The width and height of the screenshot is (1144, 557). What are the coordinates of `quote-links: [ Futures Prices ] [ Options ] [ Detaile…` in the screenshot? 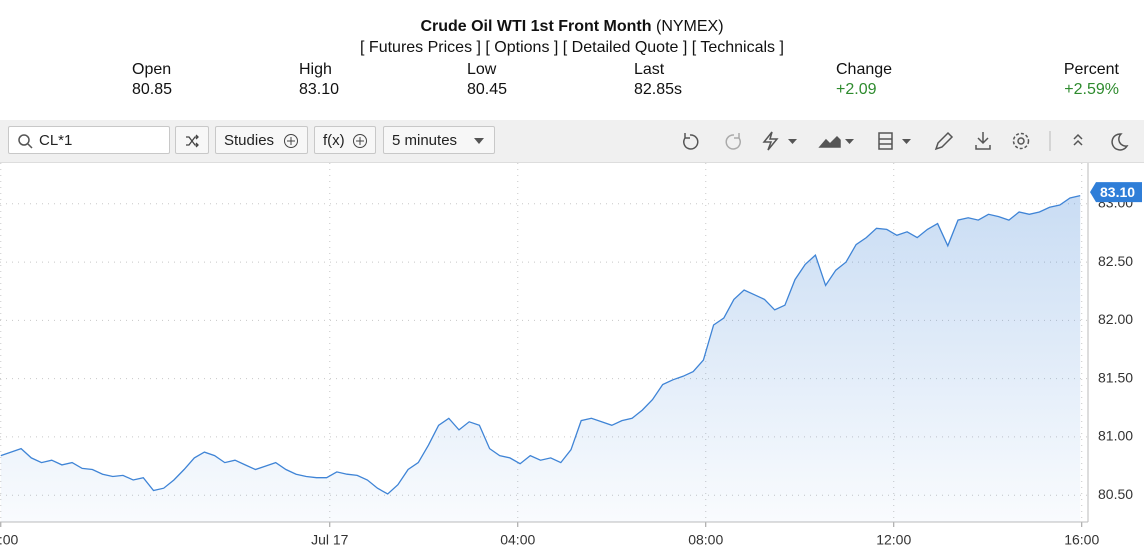 It's located at (572, 48).